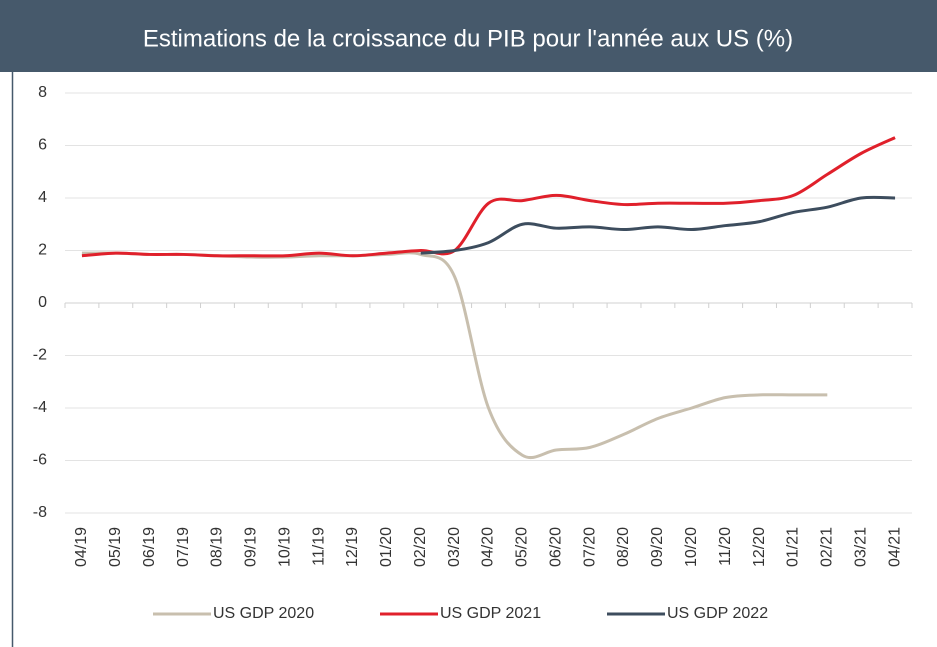 The width and height of the screenshot is (937, 647). What do you see at coordinates (251, 547) in the screenshot?
I see `x-tick-label: 09/19` at bounding box center [251, 547].